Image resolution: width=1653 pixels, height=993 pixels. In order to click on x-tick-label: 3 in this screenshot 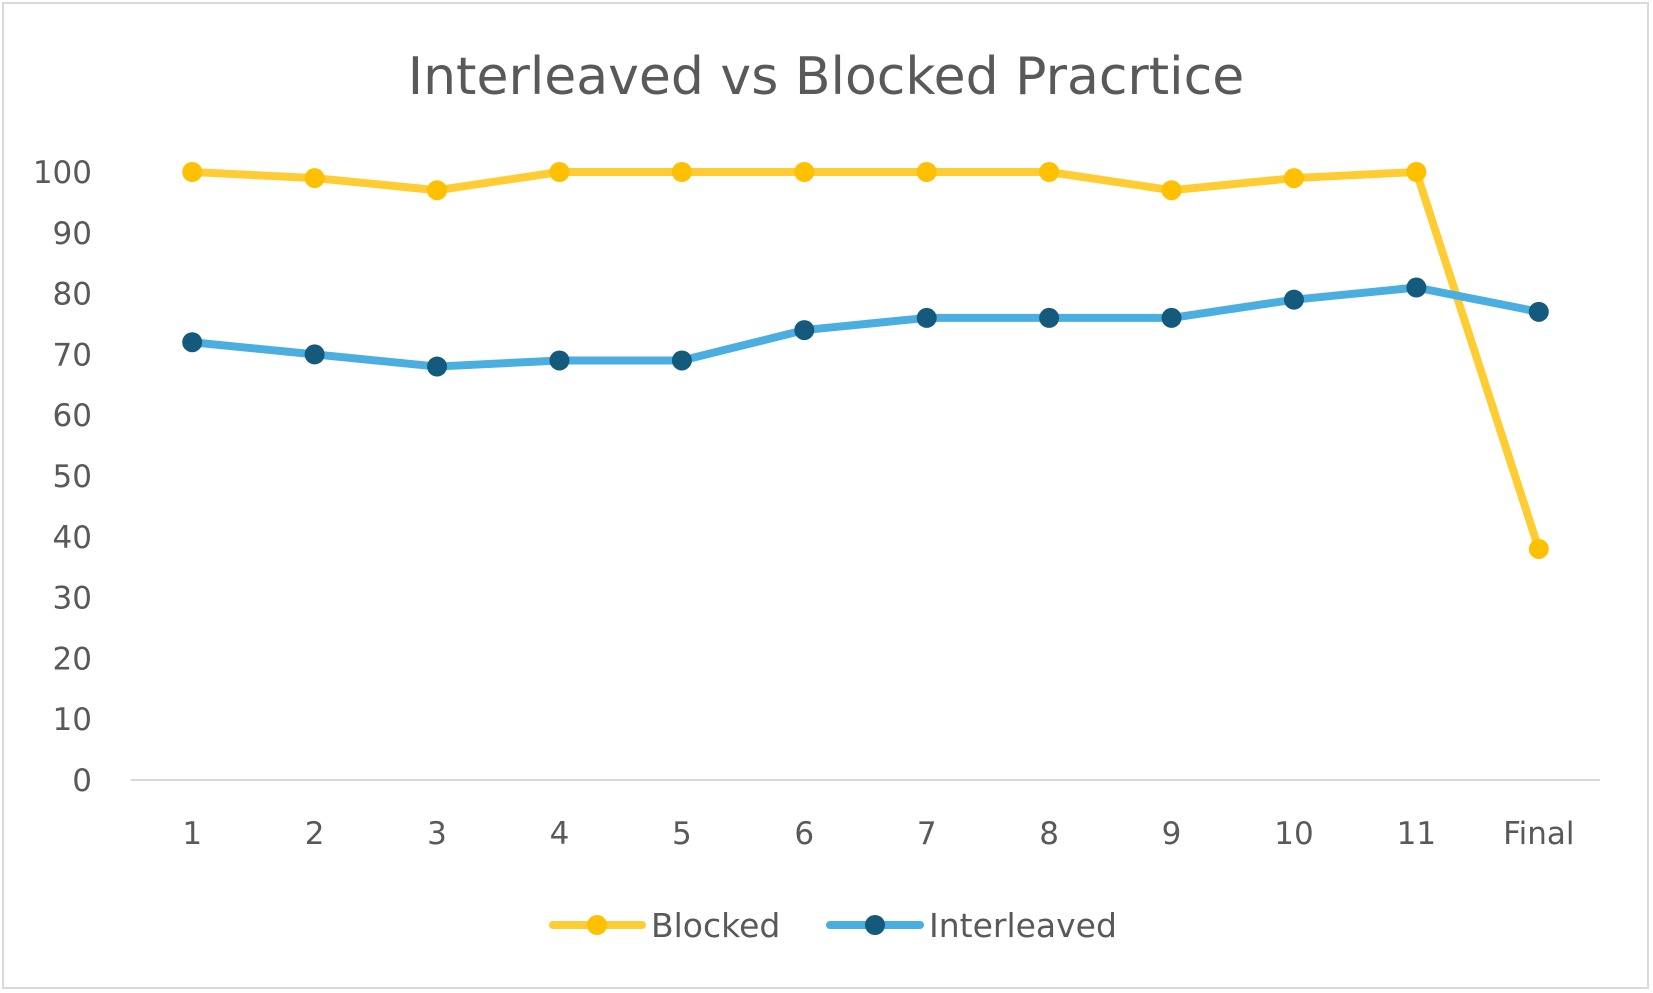, I will do `click(437, 834)`.